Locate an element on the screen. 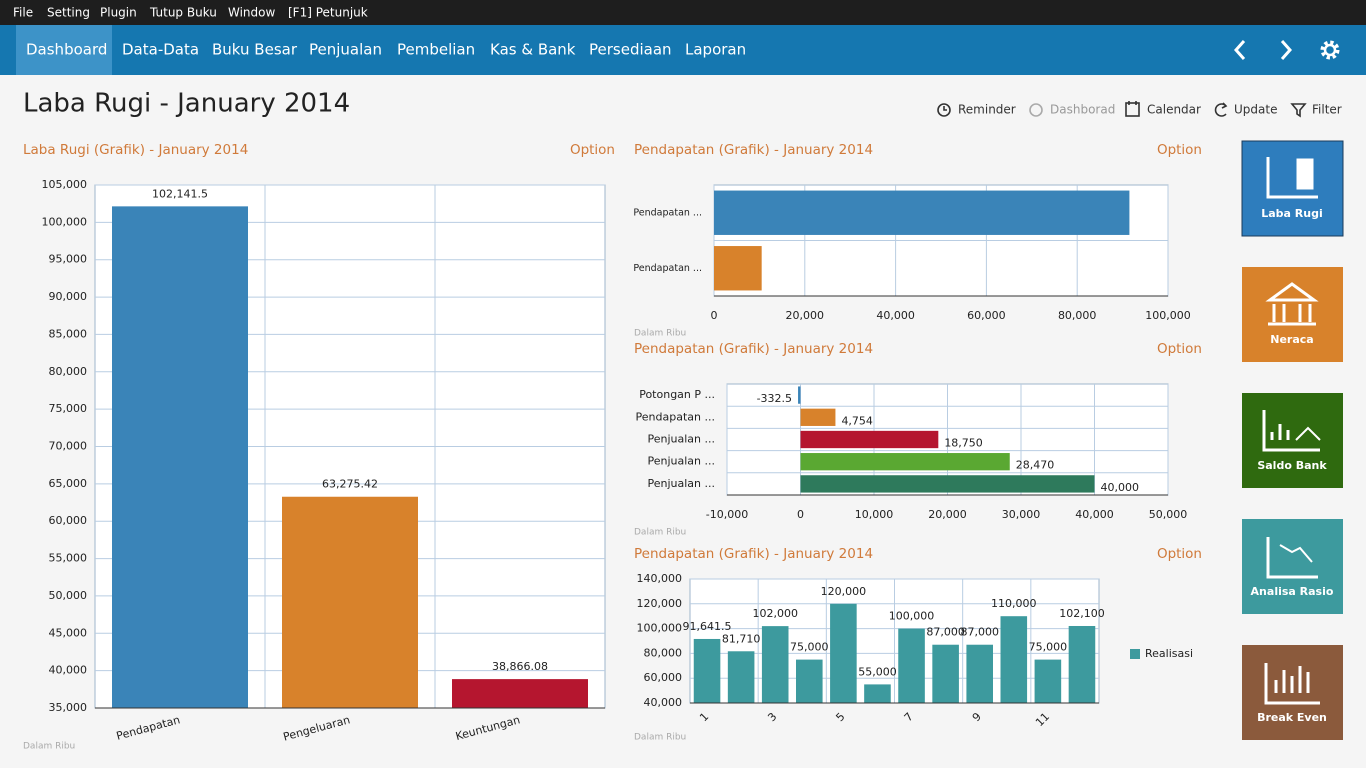 Image resolution: width=1366 pixels, height=768 pixels. x-tick-label: 80,000 is located at coordinates (1077, 315).